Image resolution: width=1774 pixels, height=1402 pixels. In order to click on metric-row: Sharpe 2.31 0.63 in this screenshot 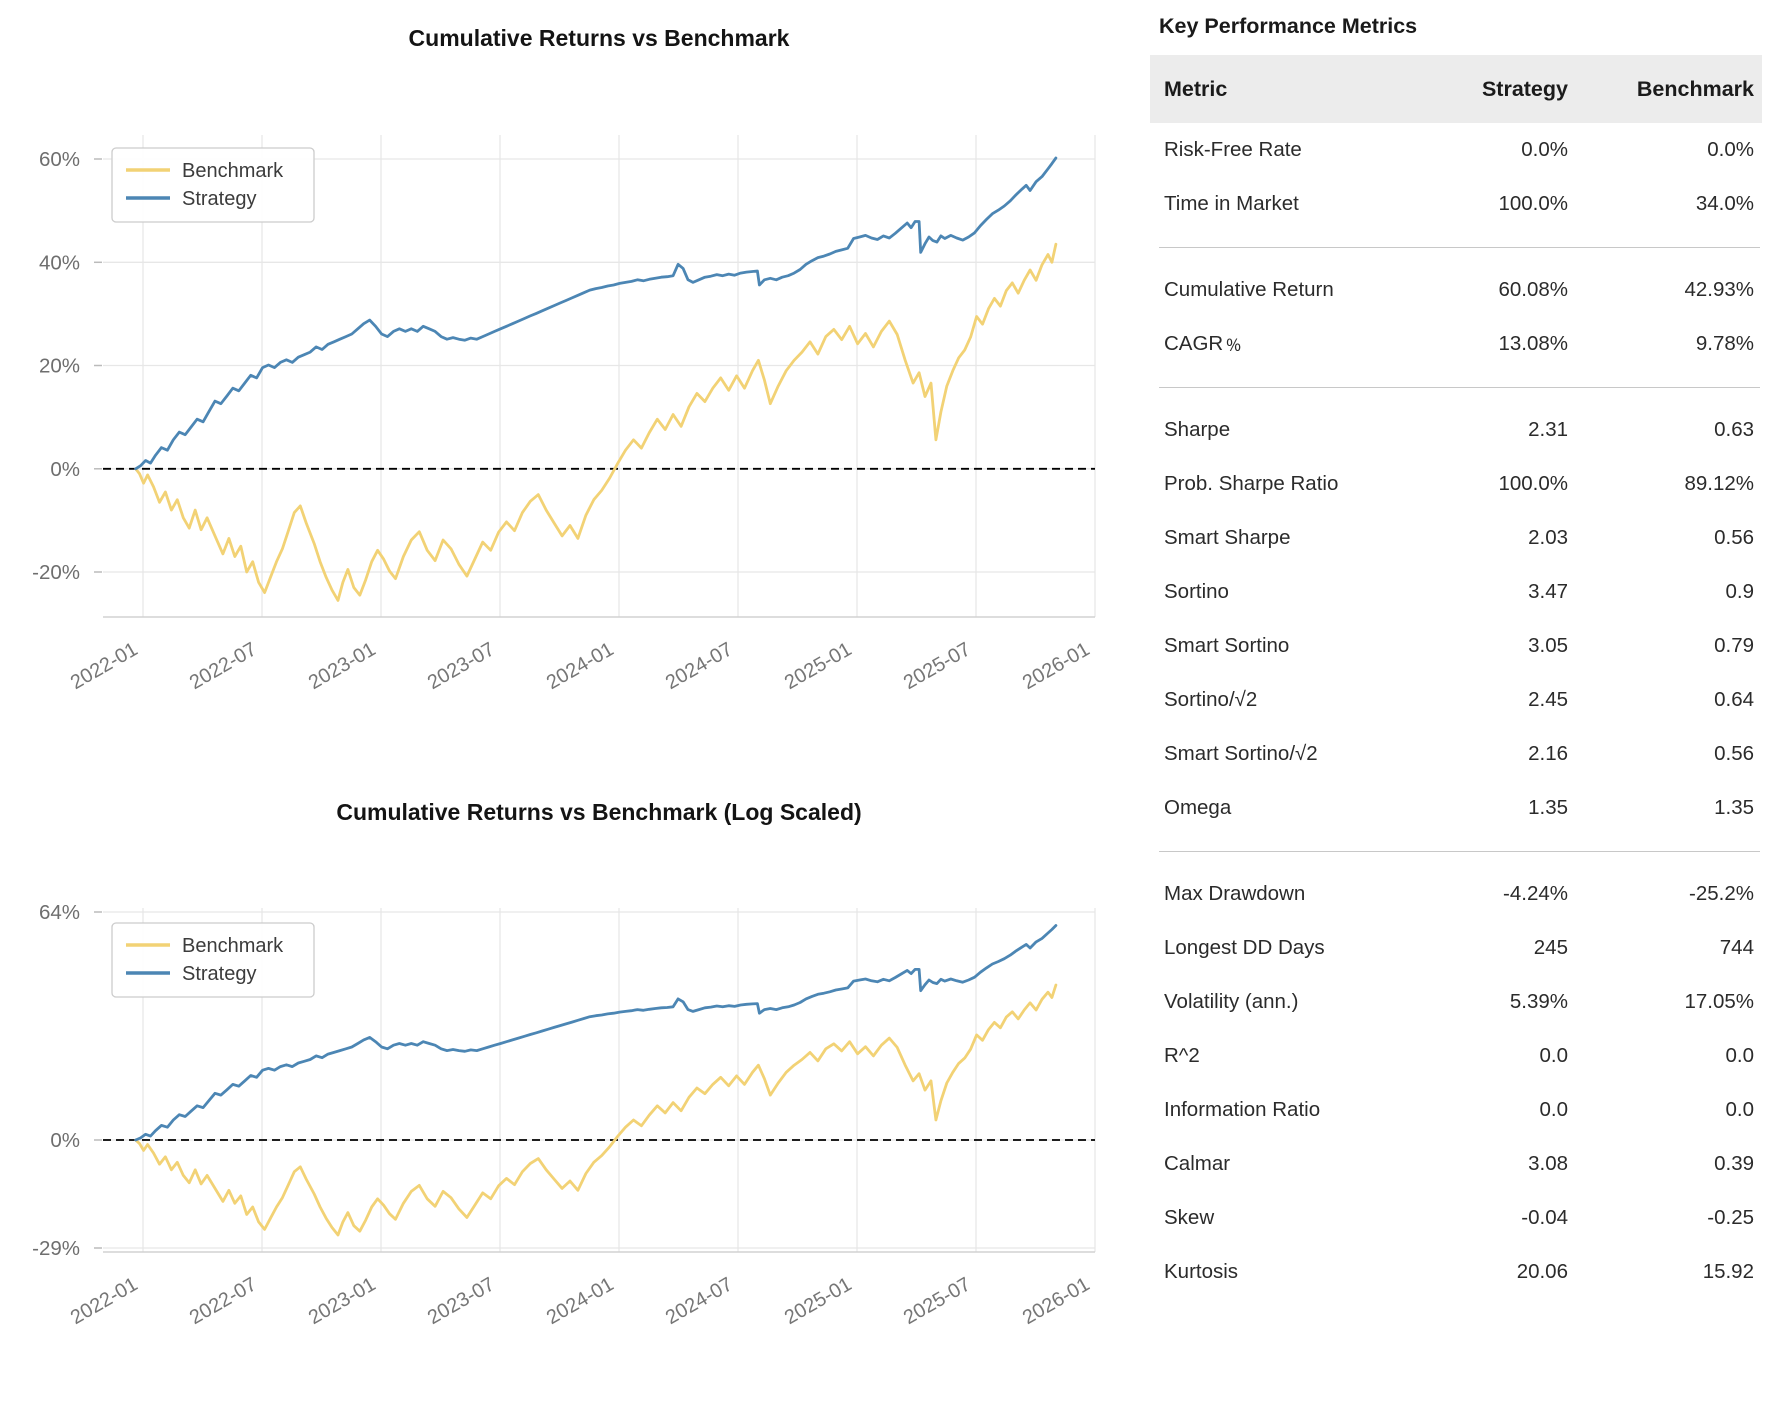, I will do `click(1456, 430)`.